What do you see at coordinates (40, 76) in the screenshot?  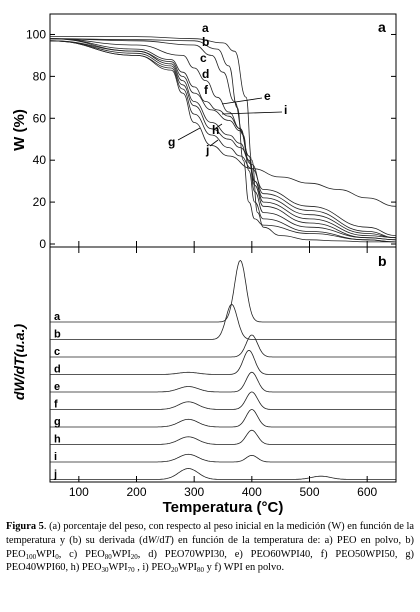 I see `y-tick-label: 80` at bounding box center [40, 76].